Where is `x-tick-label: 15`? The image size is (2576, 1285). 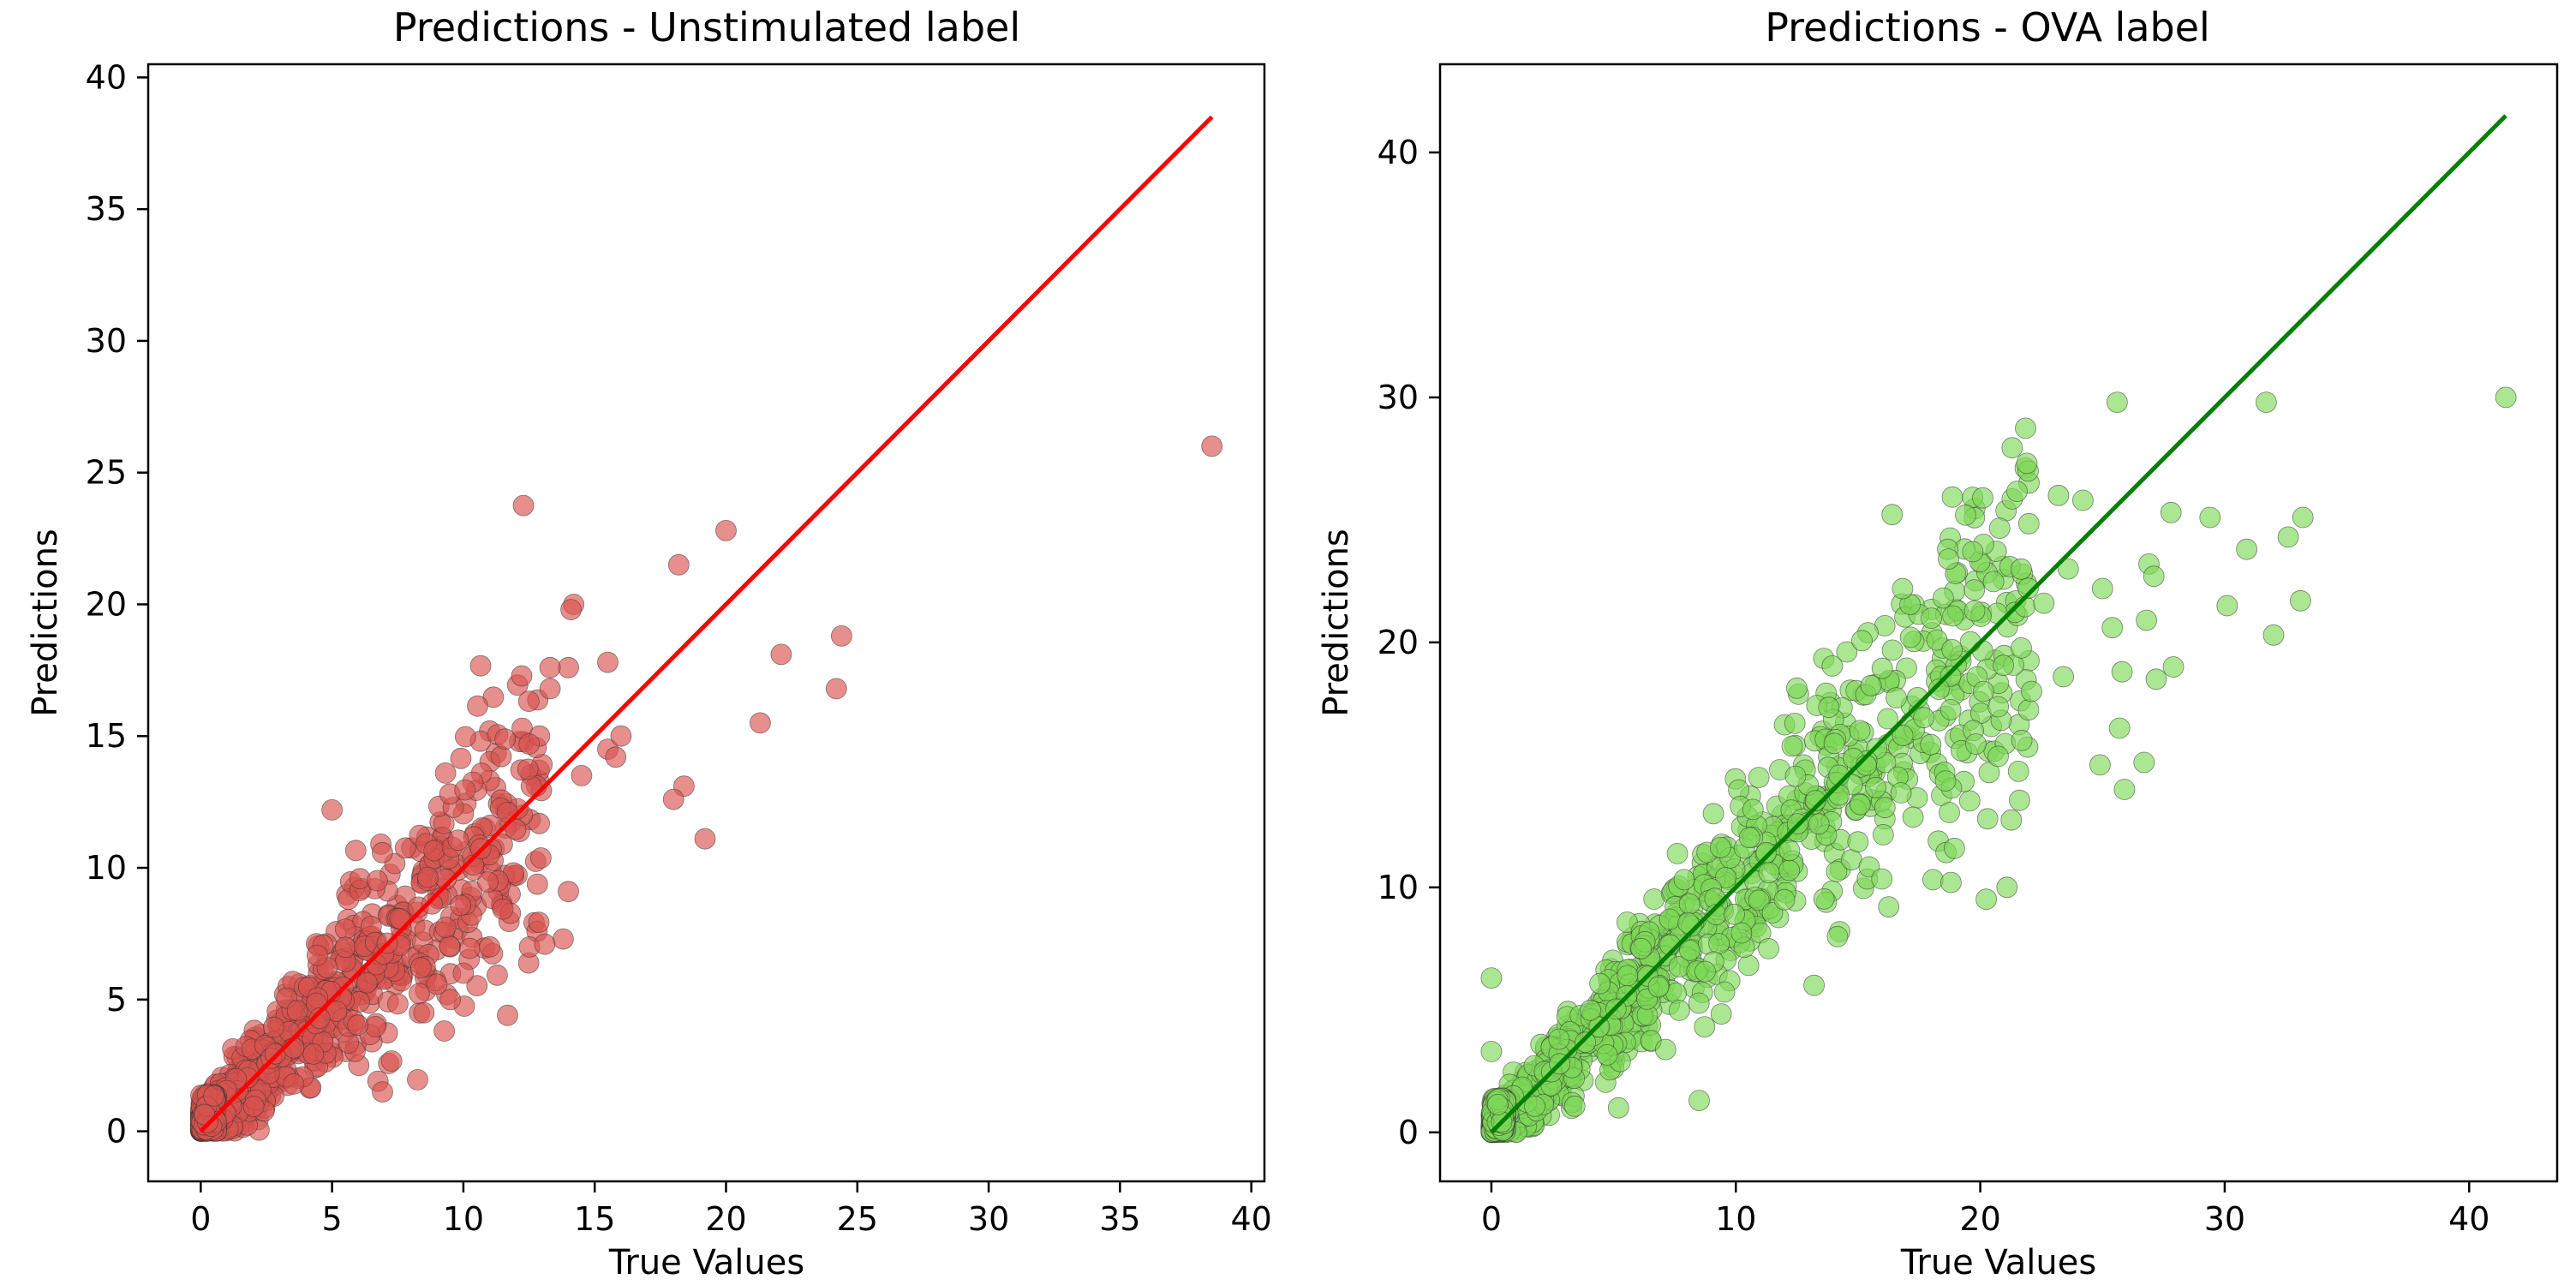 x-tick-label: 15 is located at coordinates (595, 1219).